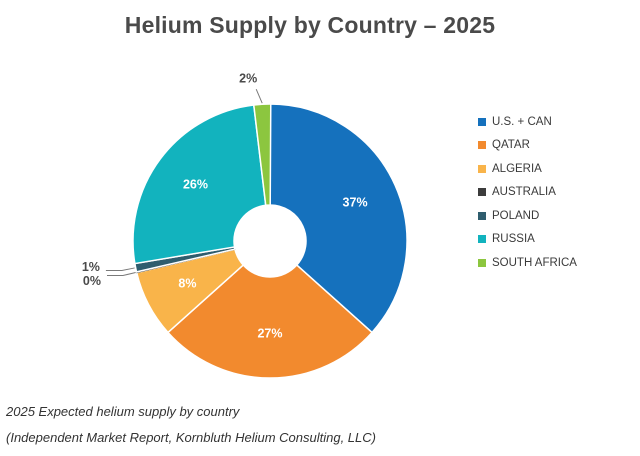 This screenshot has width=640, height=456. What do you see at coordinates (187, 283) in the screenshot?
I see `data-label-algeria: 8%` at bounding box center [187, 283].